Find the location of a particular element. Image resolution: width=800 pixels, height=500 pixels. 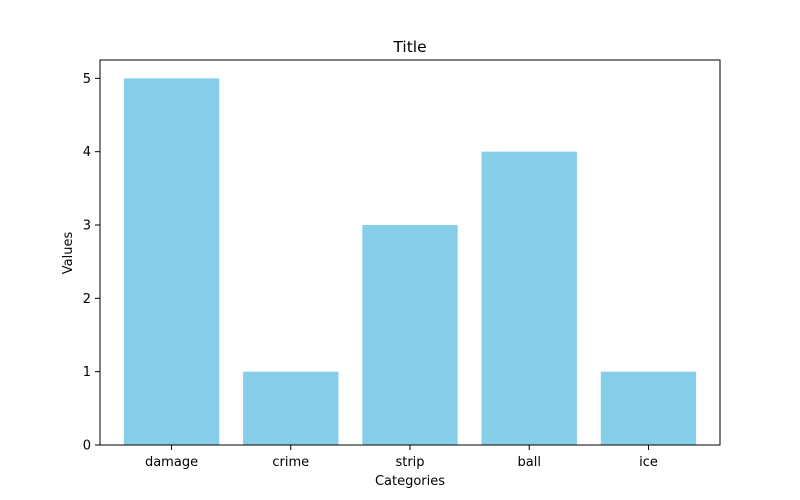

x-tick-label: strip is located at coordinates (409, 462).